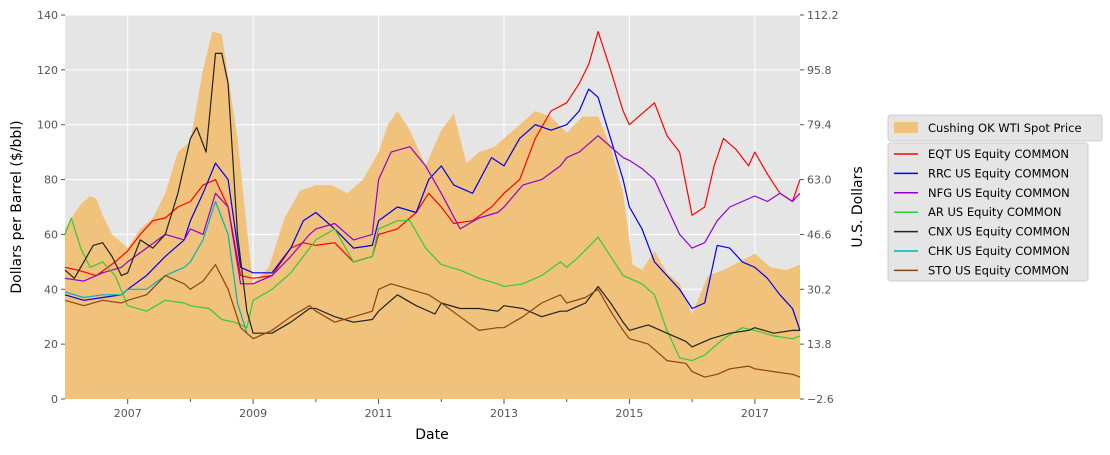 The height and width of the screenshot is (455, 1110). Describe the element at coordinates (47, 70) in the screenshot. I see `y-tick-label: 120` at that location.